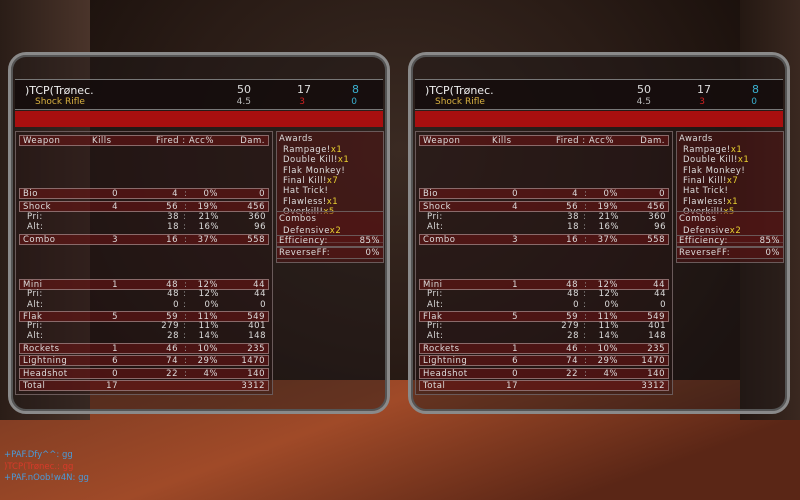 This screenshot has height=500, width=800. I want to click on table-row: Bio 0 4: 0% 0, so click(144, 193).